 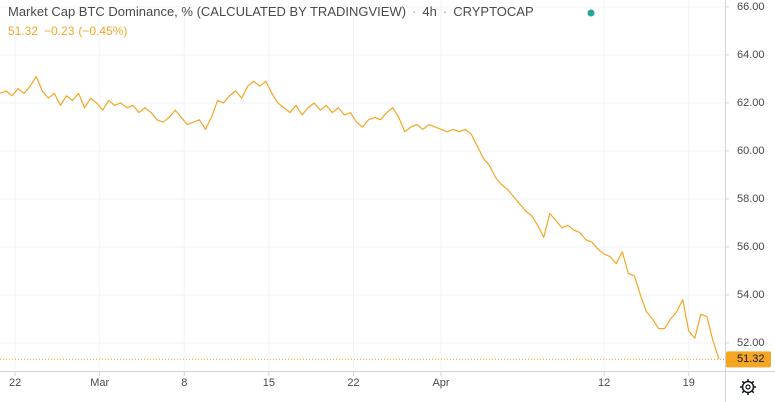 What do you see at coordinates (689, 383) in the screenshot?
I see `x-tick-label: 19` at bounding box center [689, 383].